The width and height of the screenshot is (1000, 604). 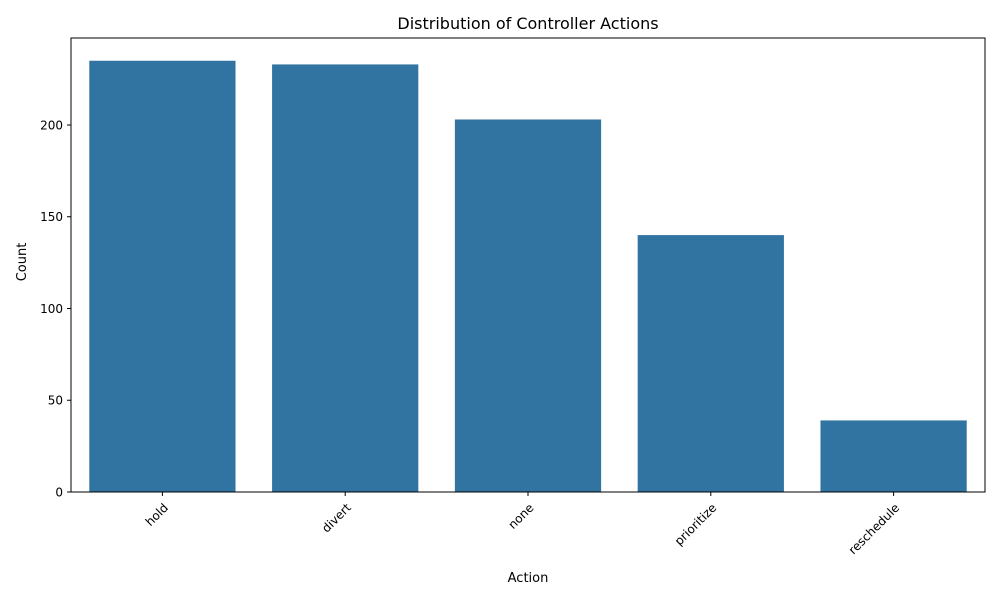 What do you see at coordinates (527, 23) in the screenshot?
I see `chart-title: Distribution of Controller Actions` at bounding box center [527, 23].